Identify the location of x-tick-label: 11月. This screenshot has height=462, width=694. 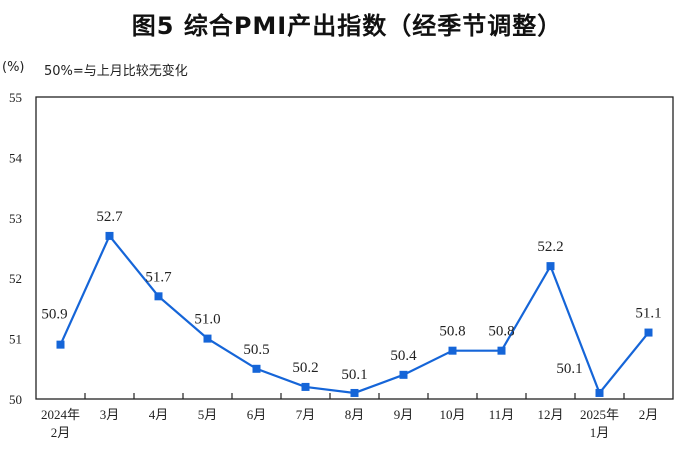
(502, 414).